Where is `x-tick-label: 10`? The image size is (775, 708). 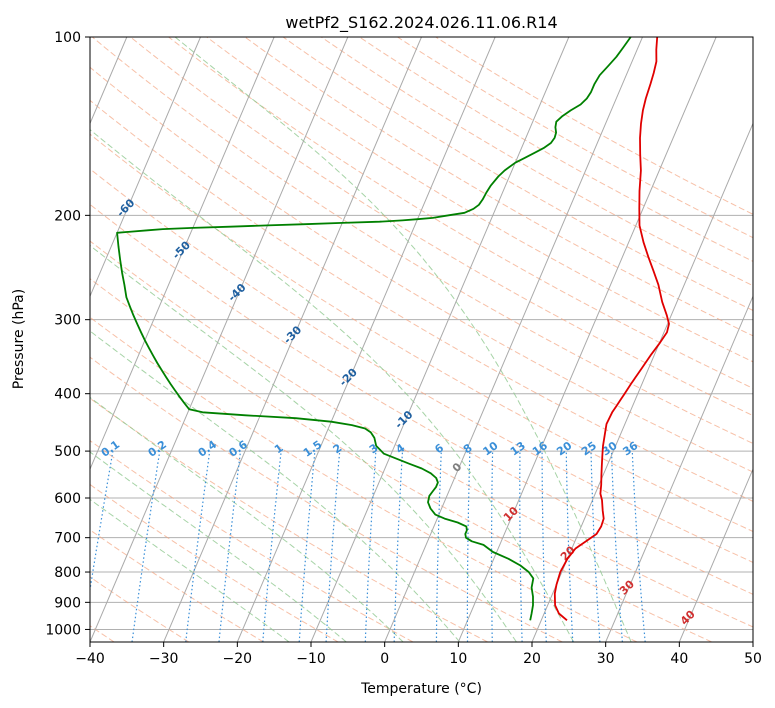 x-tick-label: 10 is located at coordinates (458, 659).